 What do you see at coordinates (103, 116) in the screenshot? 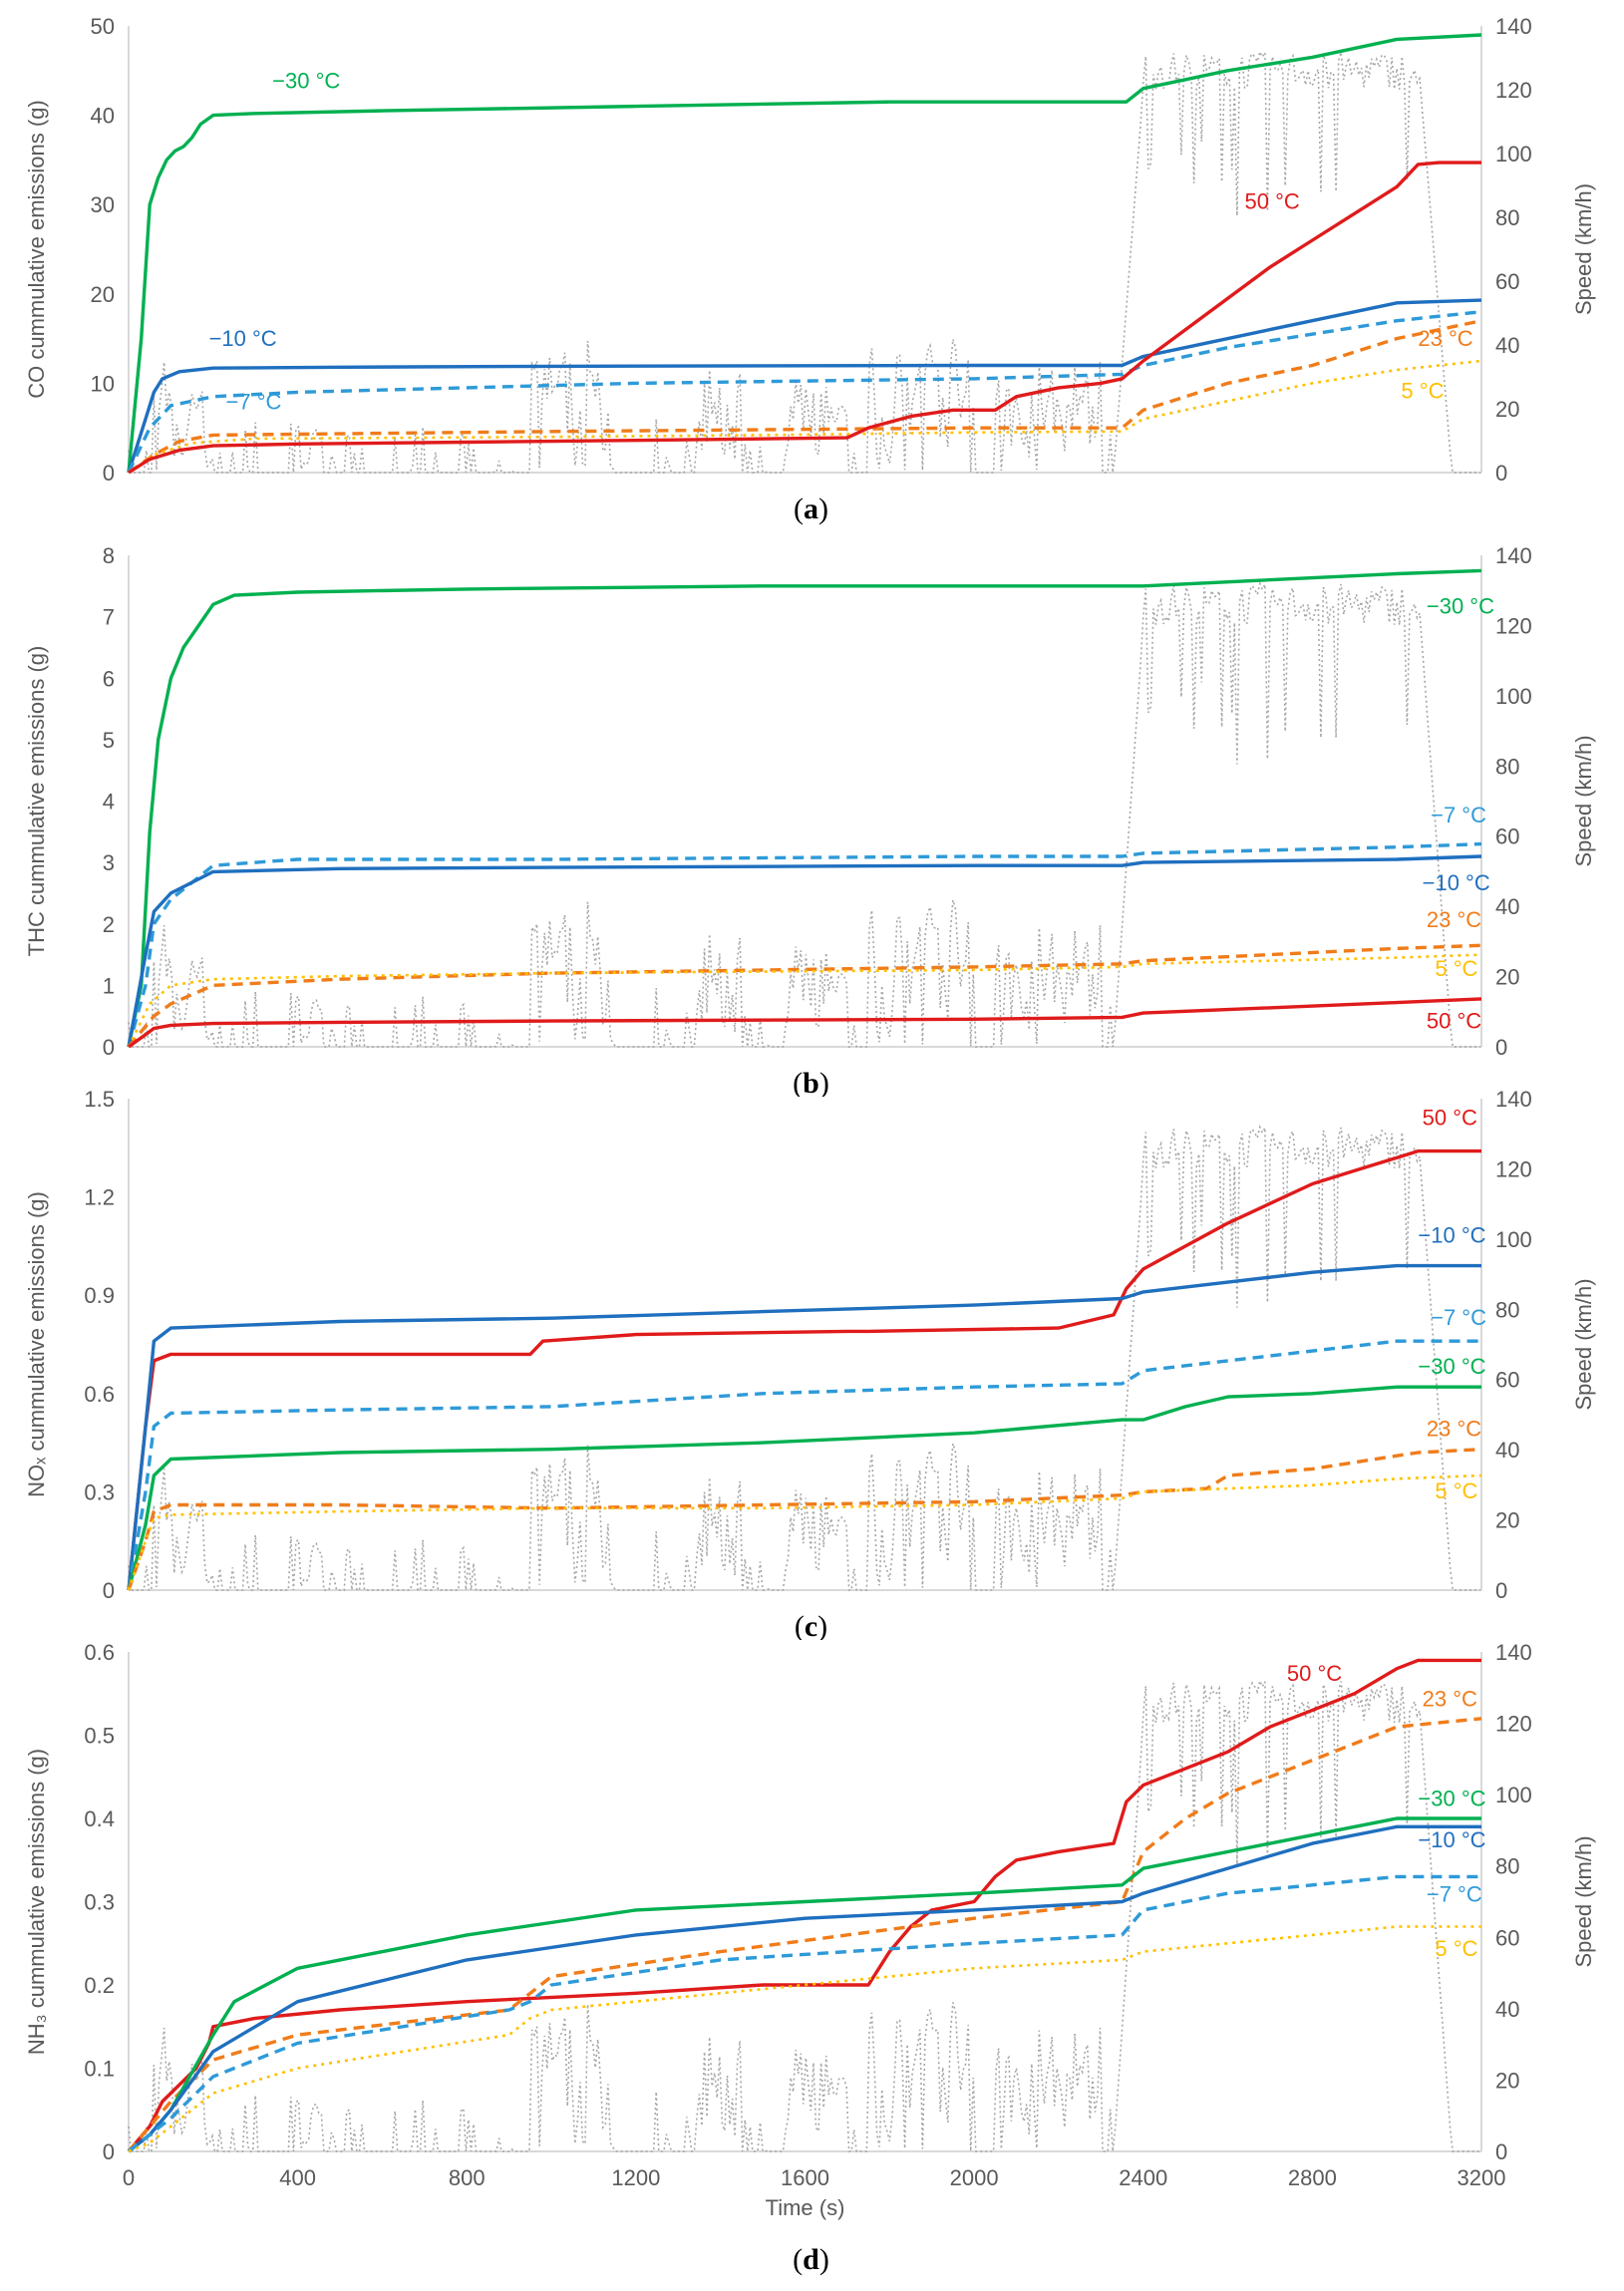
I see `y-tick-label: 40` at bounding box center [103, 116].